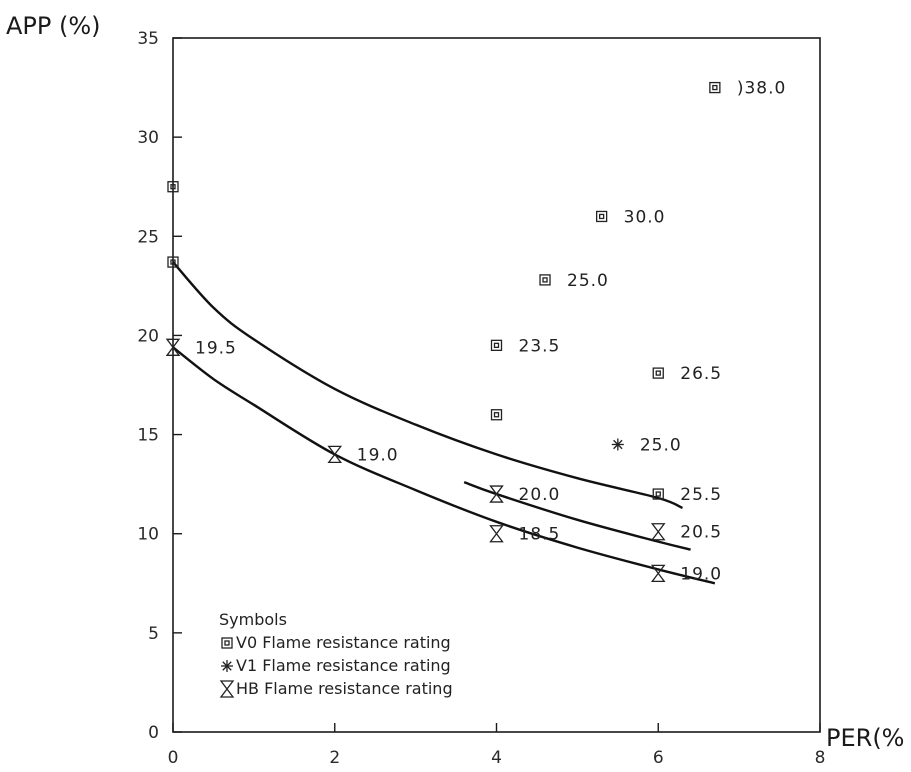 This screenshot has width=911, height=772. Describe the element at coordinates (148, 436) in the screenshot. I see `y-tick-label: 15` at that location.